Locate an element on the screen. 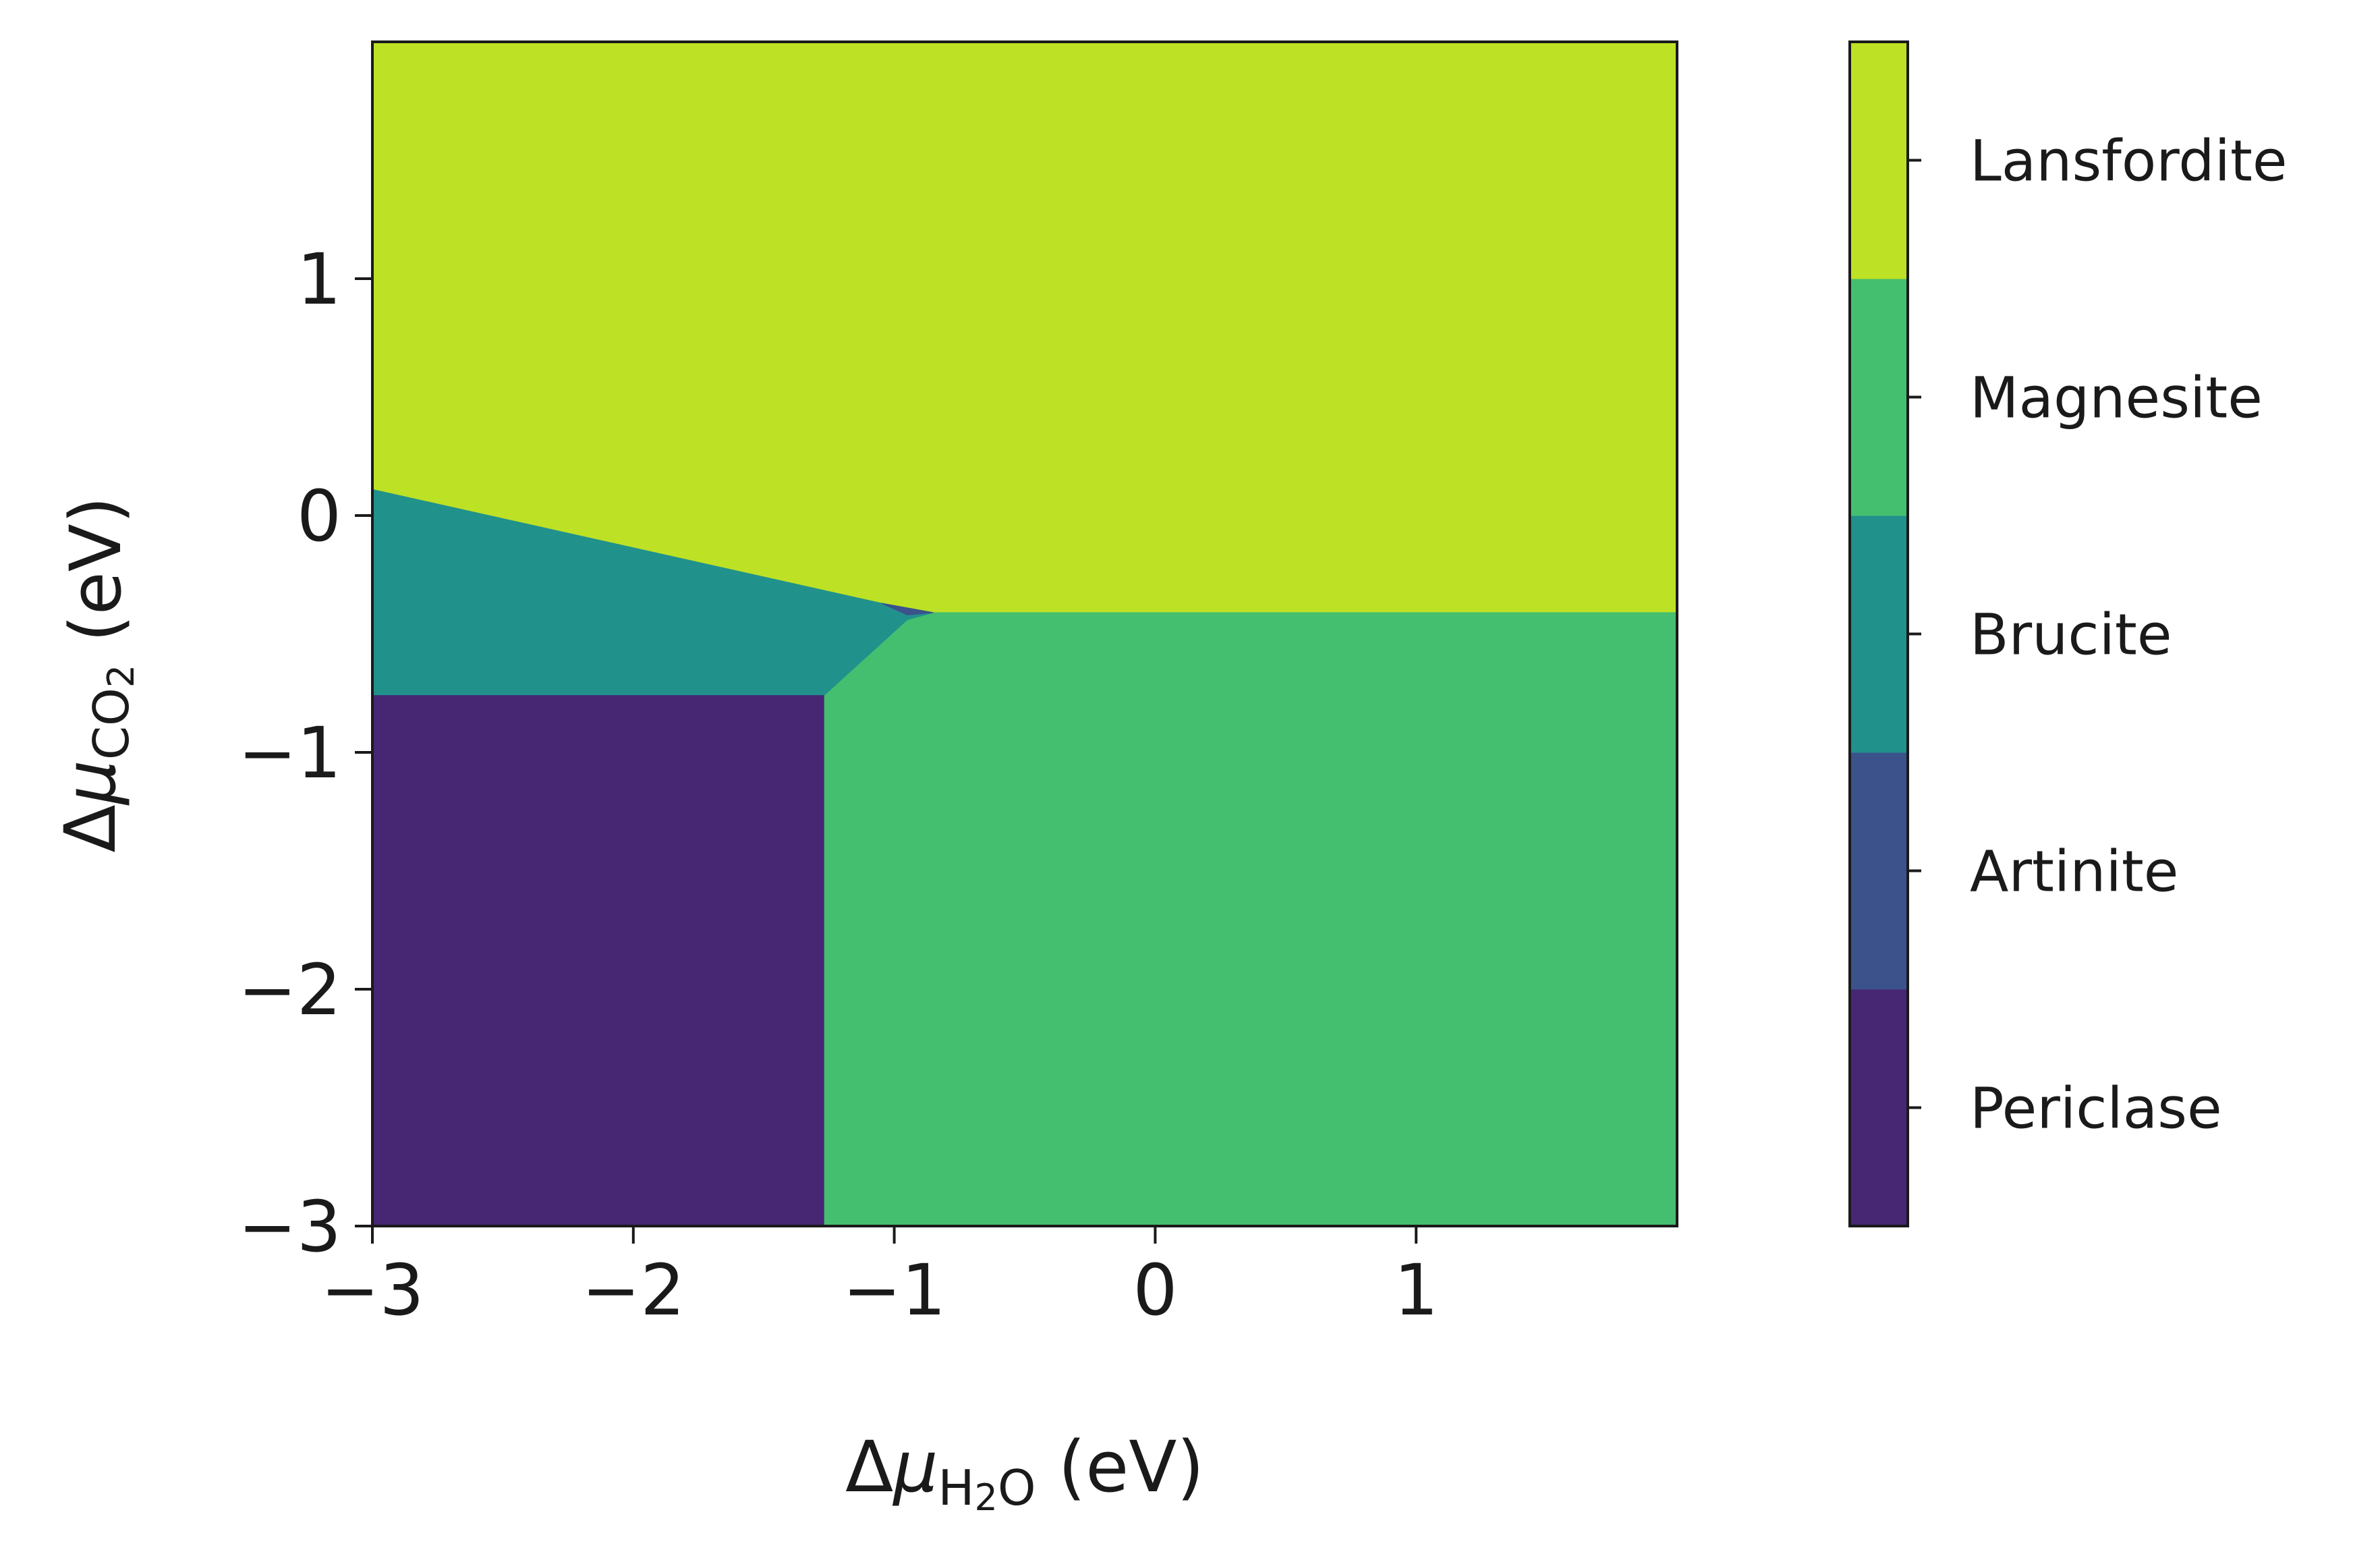  colorbar-label: Brucite is located at coordinates (2071, 635).